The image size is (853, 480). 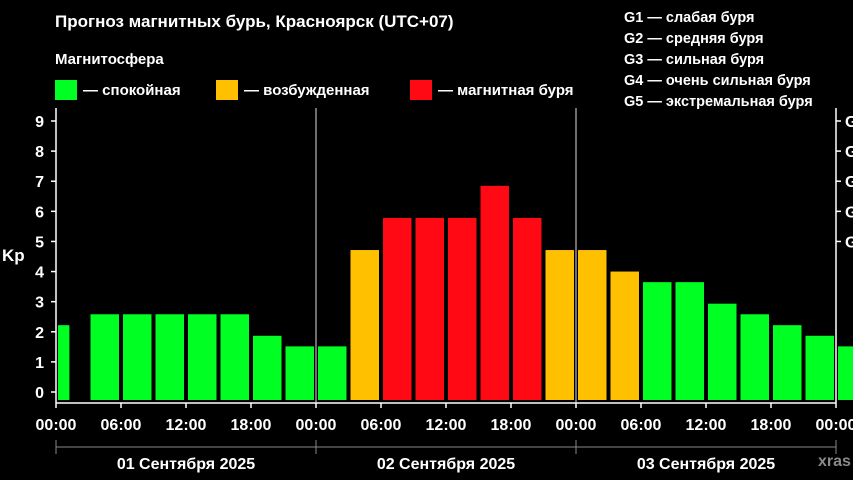 What do you see at coordinates (39, 122) in the screenshot?
I see `y-tick-label: 9` at bounding box center [39, 122].